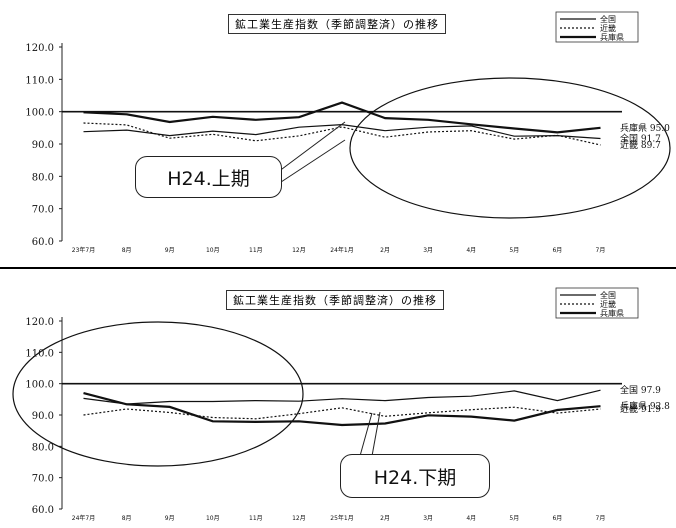 This screenshot has height=528, width=676. What do you see at coordinates (597, 303) in the screenshot?
I see `legend-box` at bounding box center [597, 303].